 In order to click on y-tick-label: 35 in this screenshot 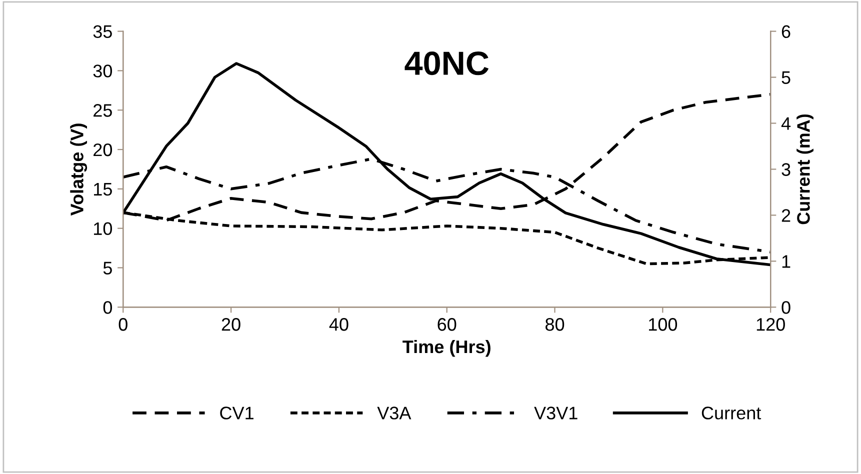, I will do `click(102, 31)`.